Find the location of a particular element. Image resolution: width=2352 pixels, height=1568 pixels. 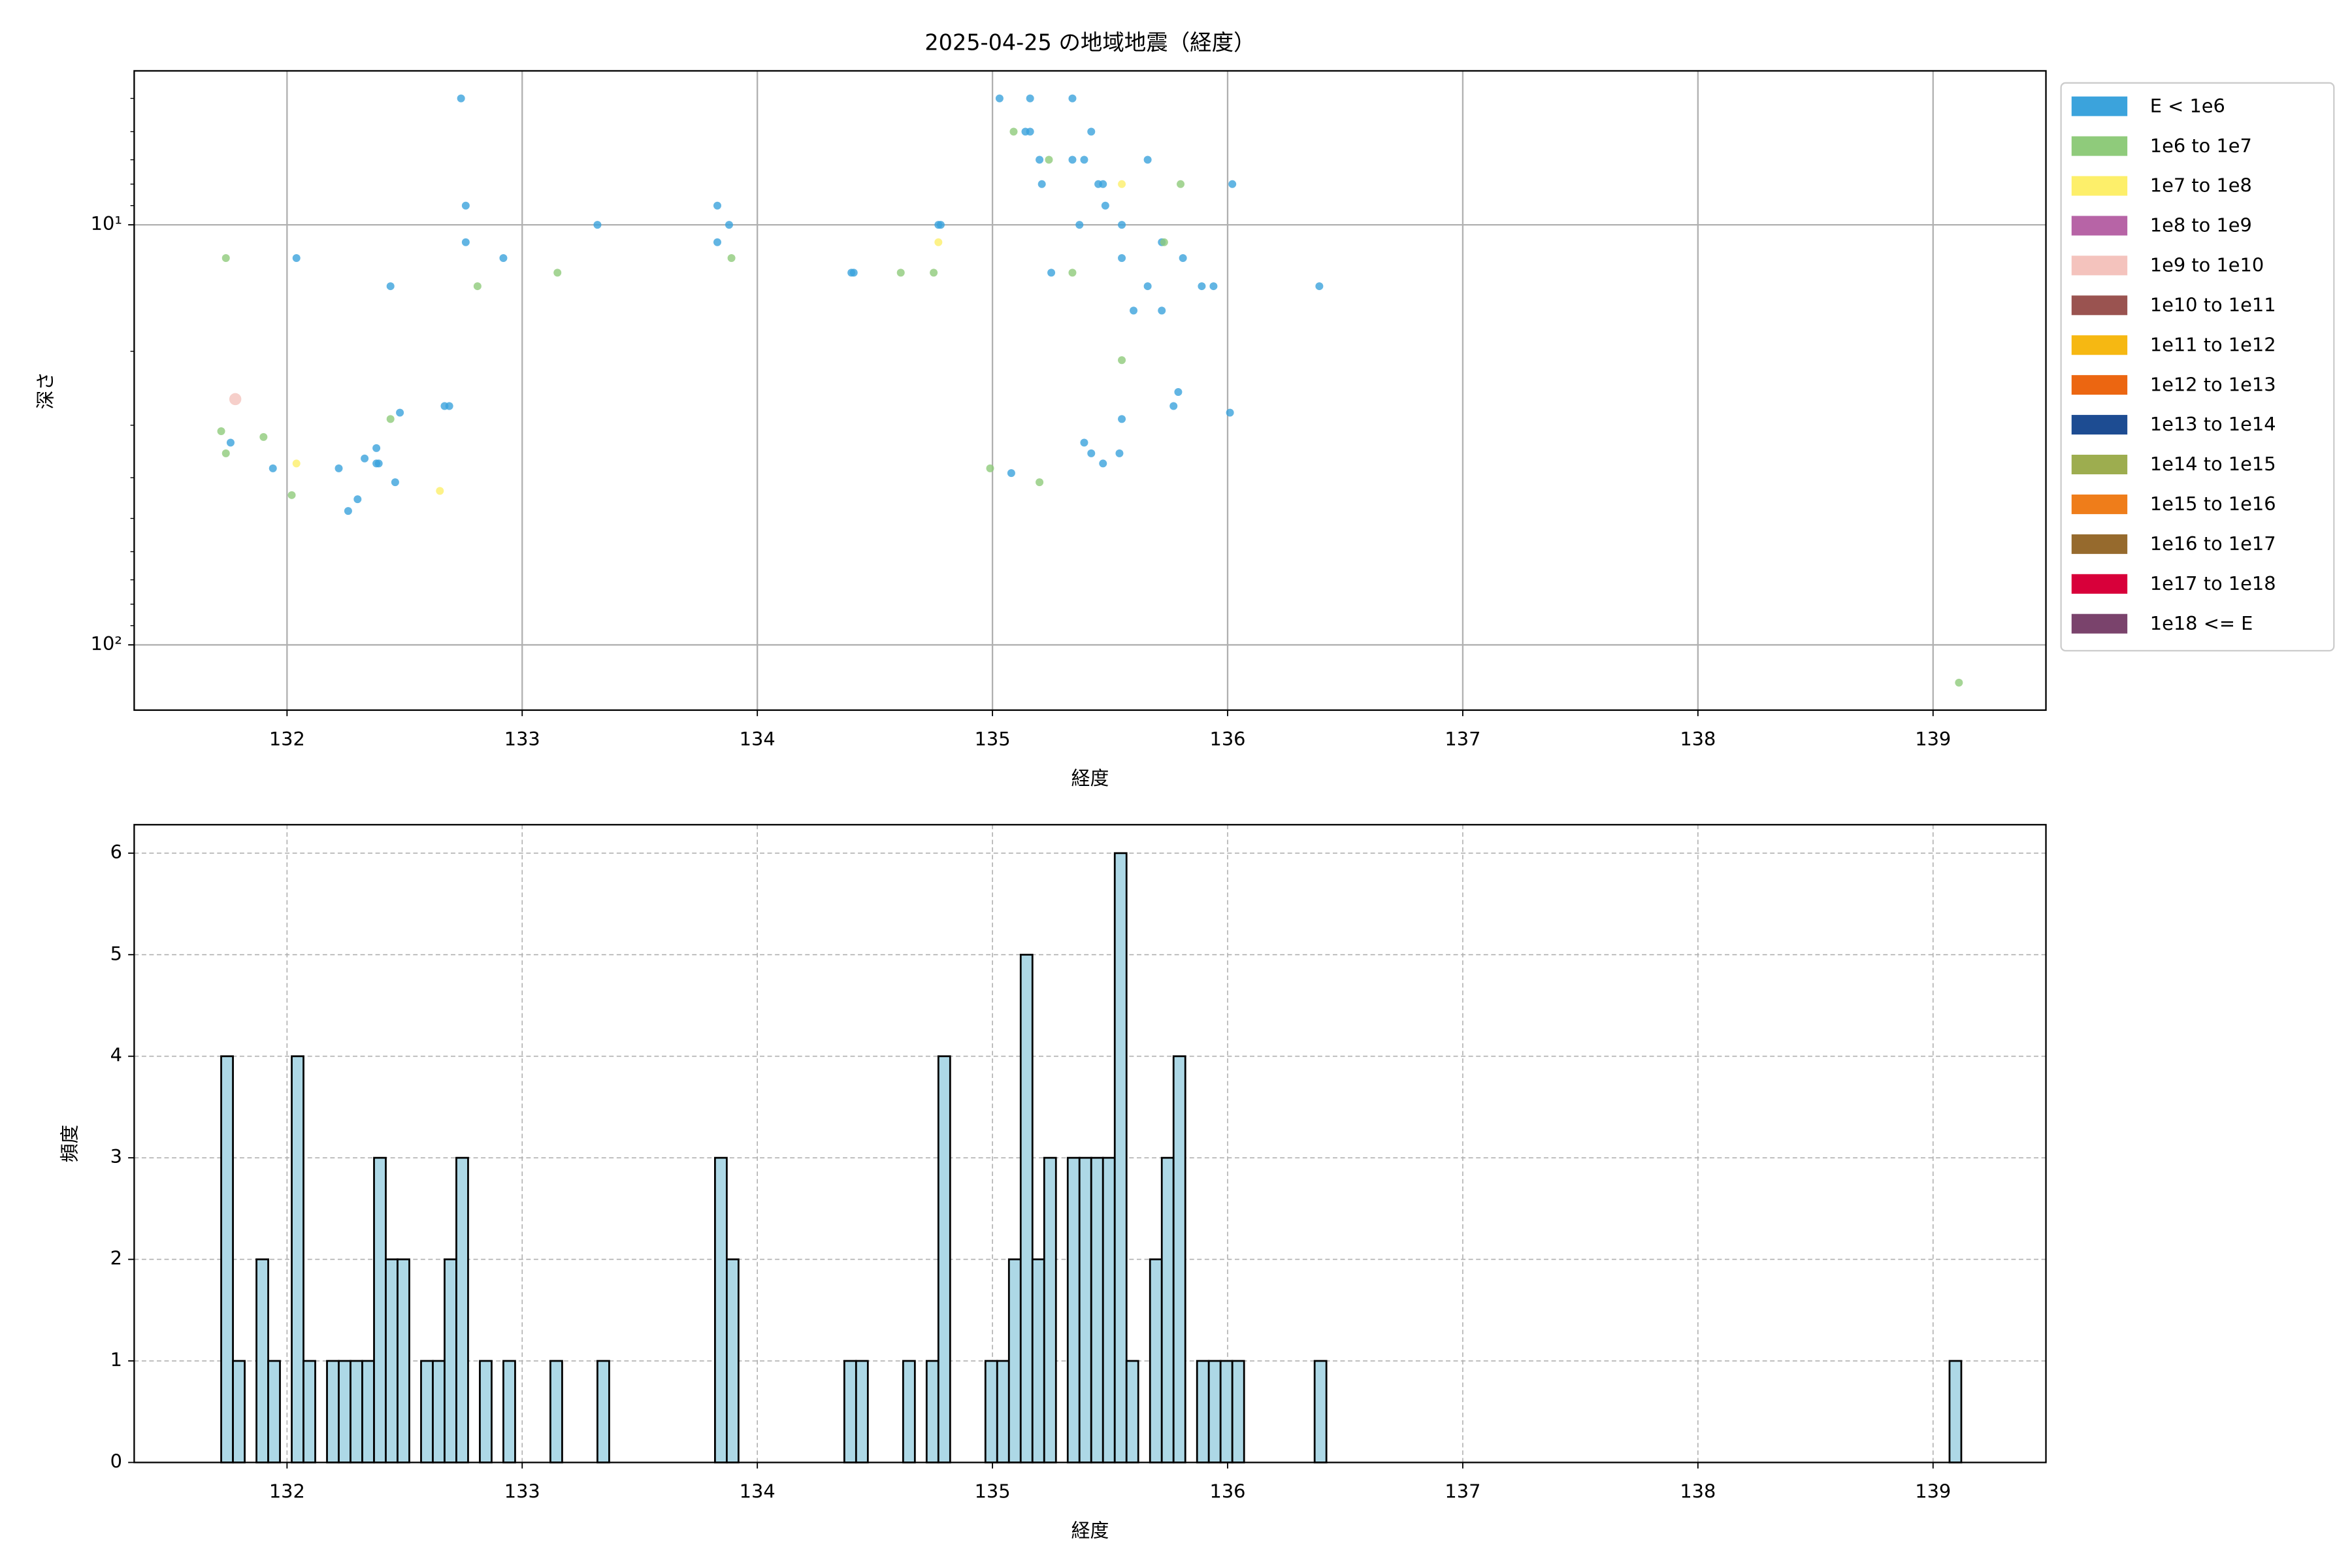

y-tick-label: 0 is located at coordinates (116, 1461).